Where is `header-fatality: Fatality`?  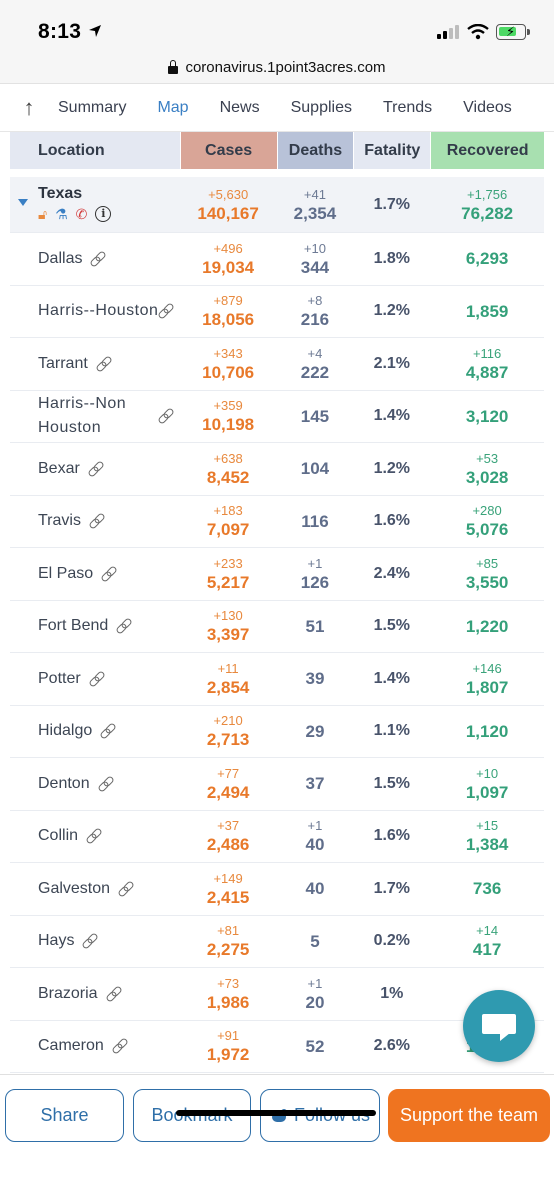 header-fatality: Fatality is located at coordinates (392, 150).